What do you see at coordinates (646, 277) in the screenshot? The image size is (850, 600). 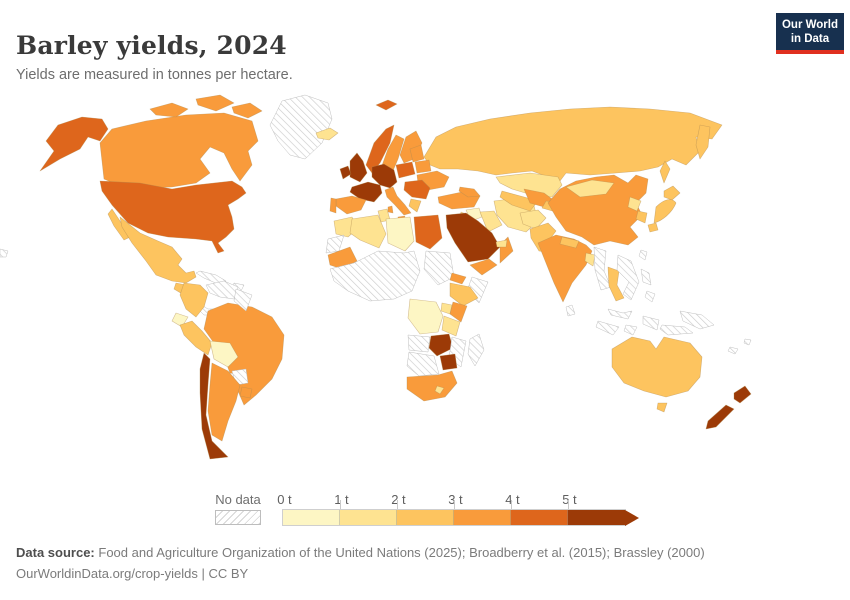 I see `country-philippines-luzon` at bounding box center [646, 277].